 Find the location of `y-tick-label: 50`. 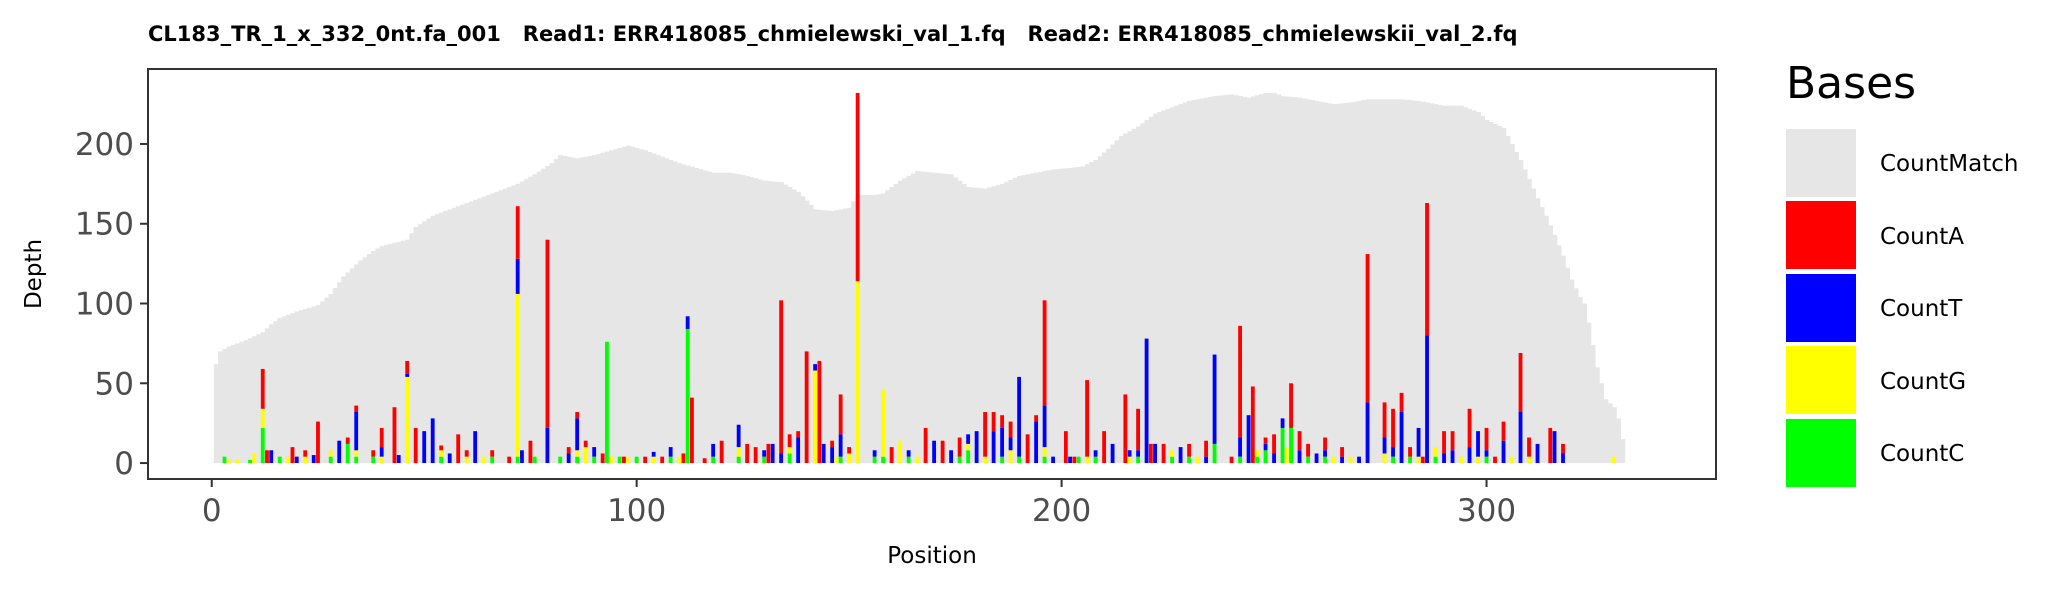

y-tick-label: 50 is located at coordinates (114, 384).